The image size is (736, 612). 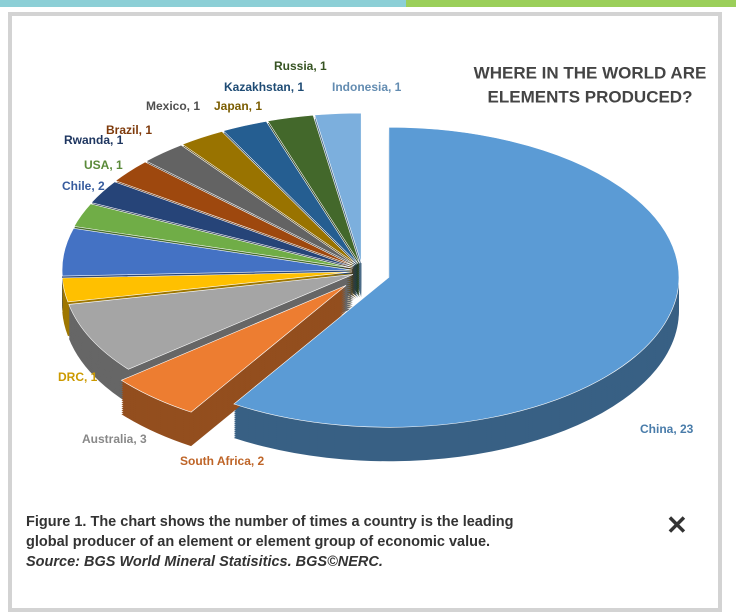 I want to click on data-label: Brazil, 1, so click(x=129, y=130).